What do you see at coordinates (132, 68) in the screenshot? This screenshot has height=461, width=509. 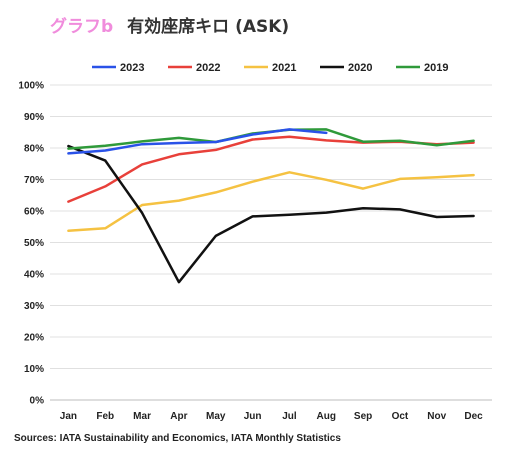 I see `legend-label: 2023` at bounding box center [132, 68].